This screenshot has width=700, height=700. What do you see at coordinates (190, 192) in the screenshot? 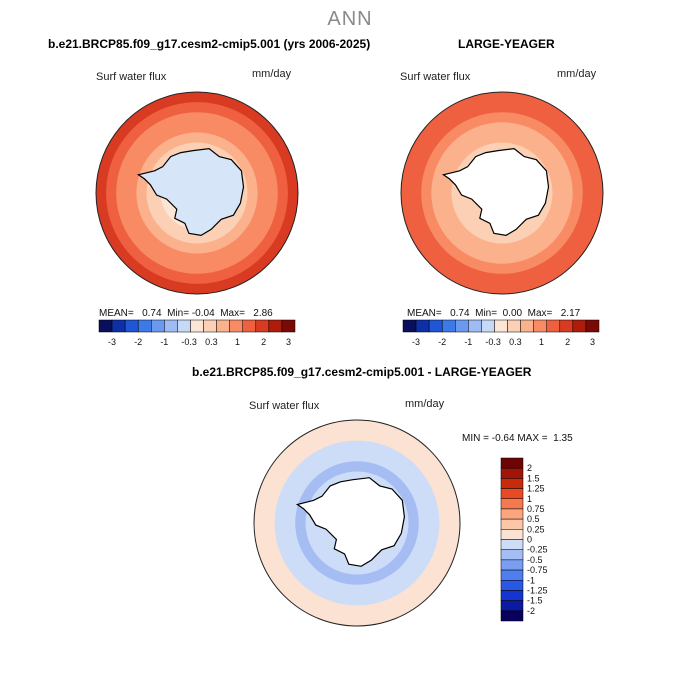
I see `antarctica-outline` at bounding box center [190, 192].